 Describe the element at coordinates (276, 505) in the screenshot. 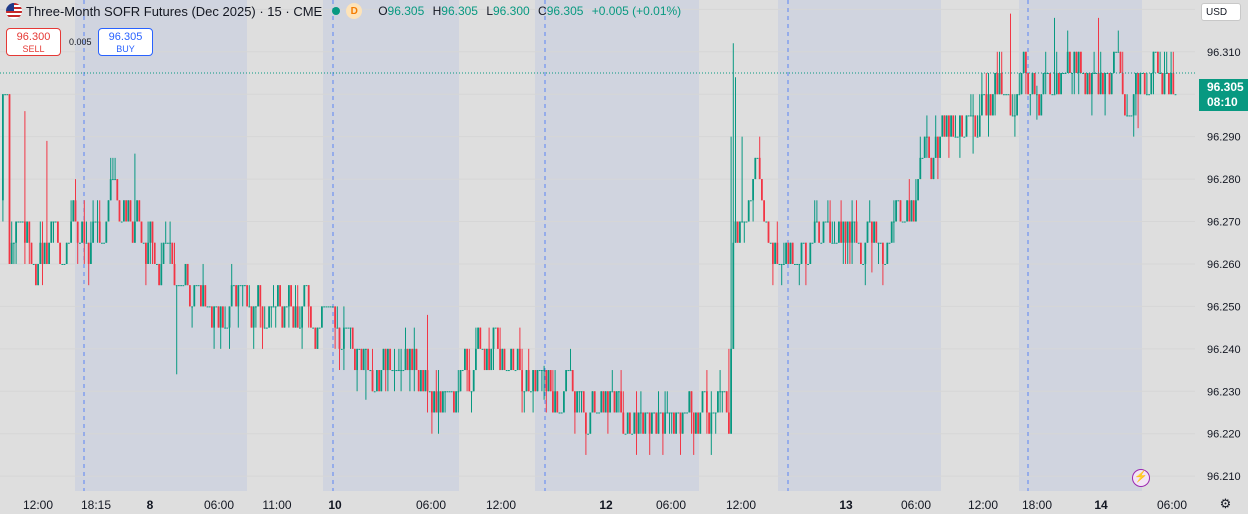

I see `time-tick-label: 11:00` at that location.